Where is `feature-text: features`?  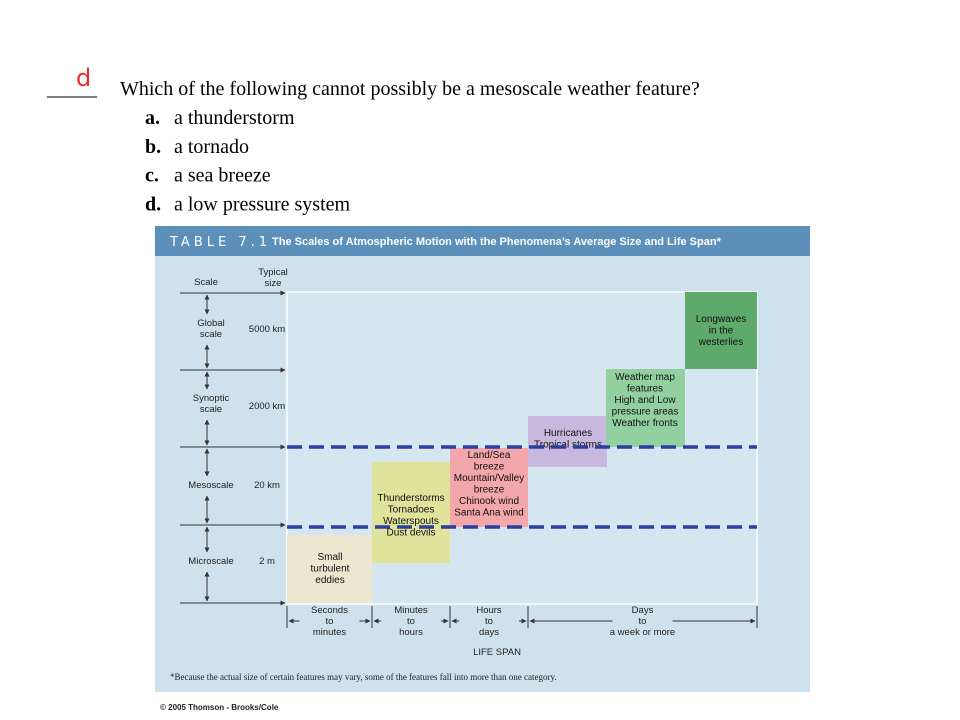
feature-text: features is located at coordinates (645, 389).